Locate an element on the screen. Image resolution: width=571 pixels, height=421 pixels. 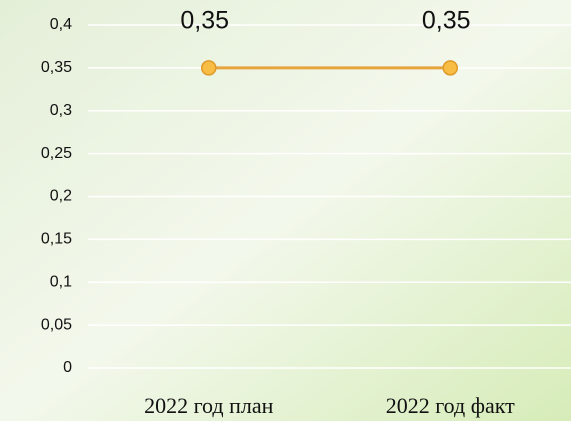
y-tick-label: 0,35 is located at coordinates (56, 67).